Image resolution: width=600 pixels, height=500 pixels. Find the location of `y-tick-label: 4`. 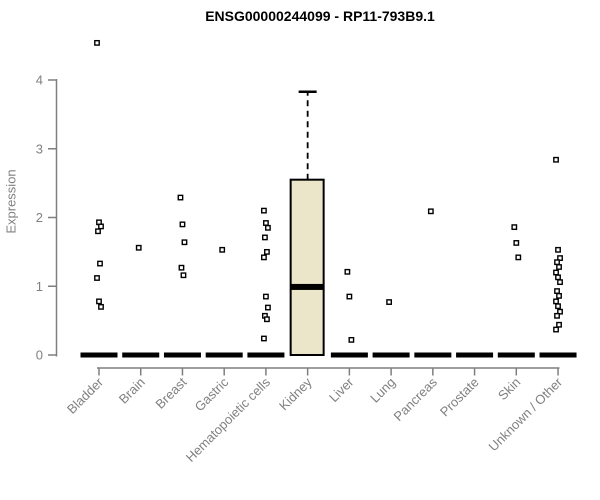

y-tick-label: 4 is located at coordinates (39, 80).